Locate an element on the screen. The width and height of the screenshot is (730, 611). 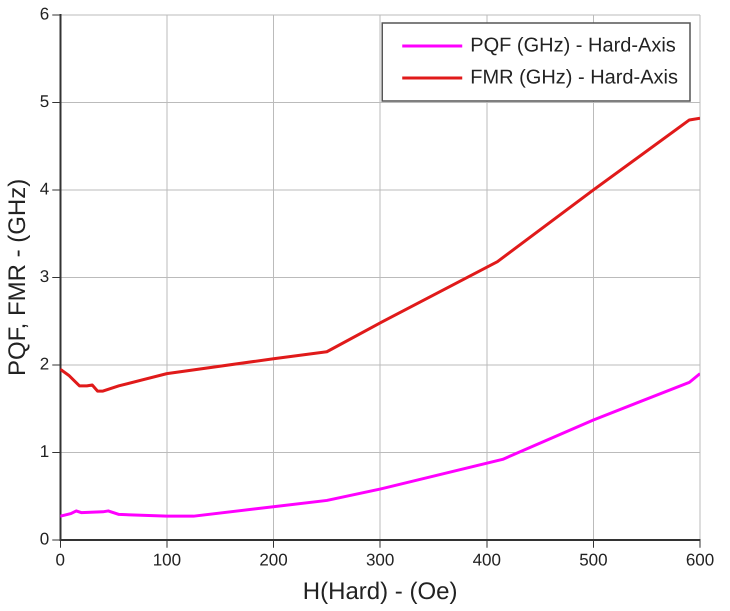
x-tick-label: 200 is located at coordinates (273, 560).